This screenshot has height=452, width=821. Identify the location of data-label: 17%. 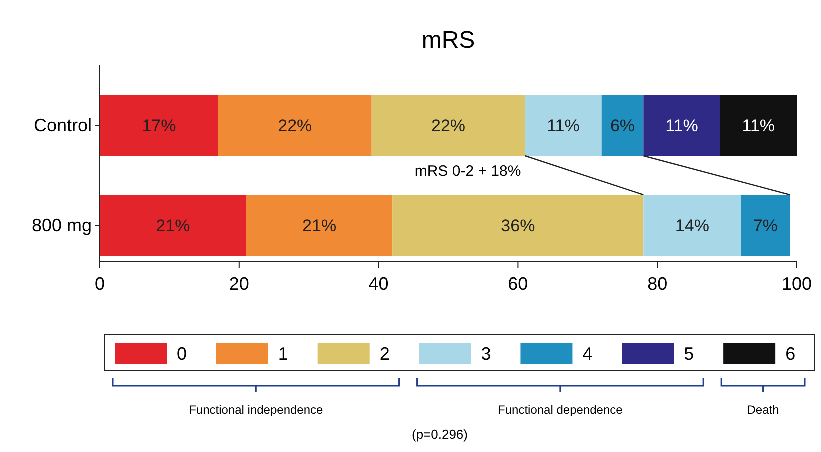
(159, 126).